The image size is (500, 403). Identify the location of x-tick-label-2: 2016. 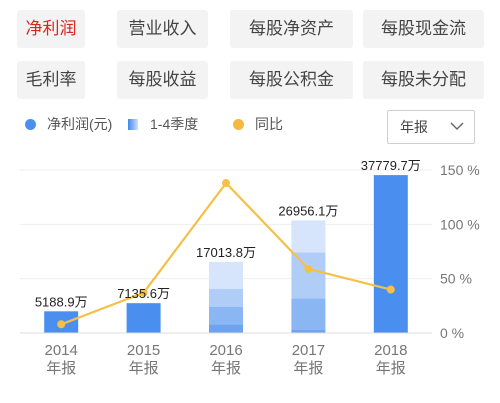
(225, 350).